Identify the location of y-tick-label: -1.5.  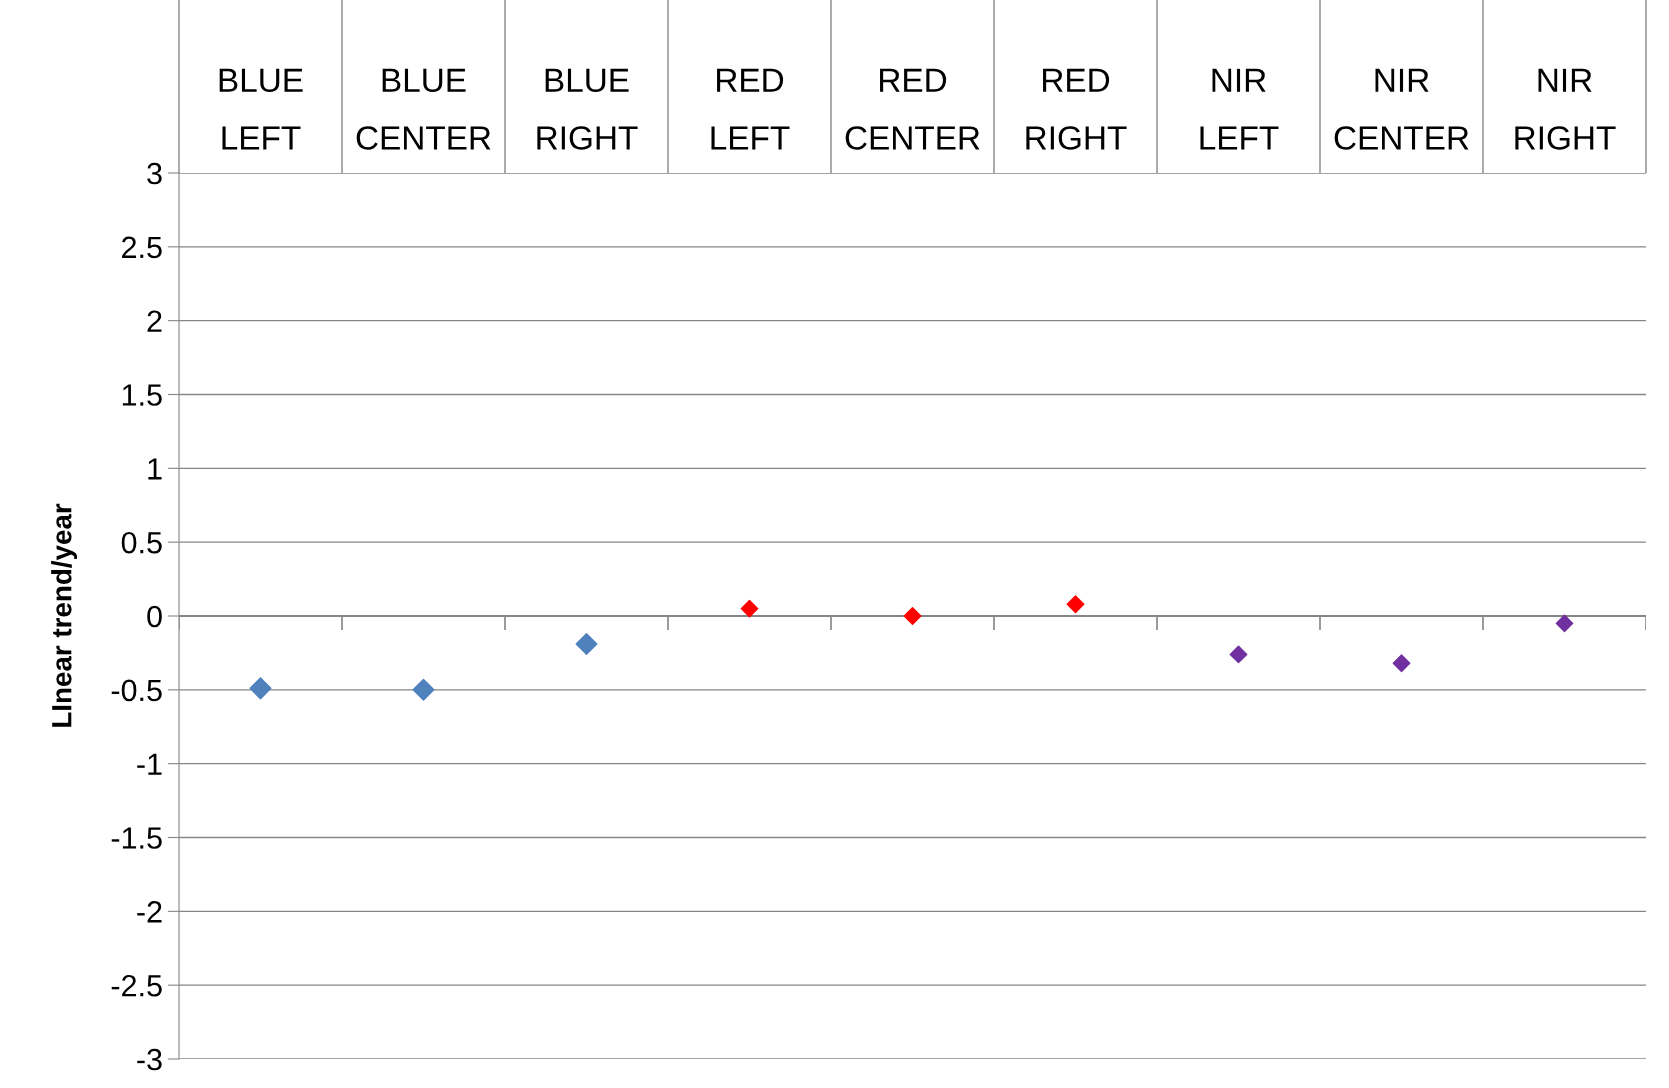
(136, 838).